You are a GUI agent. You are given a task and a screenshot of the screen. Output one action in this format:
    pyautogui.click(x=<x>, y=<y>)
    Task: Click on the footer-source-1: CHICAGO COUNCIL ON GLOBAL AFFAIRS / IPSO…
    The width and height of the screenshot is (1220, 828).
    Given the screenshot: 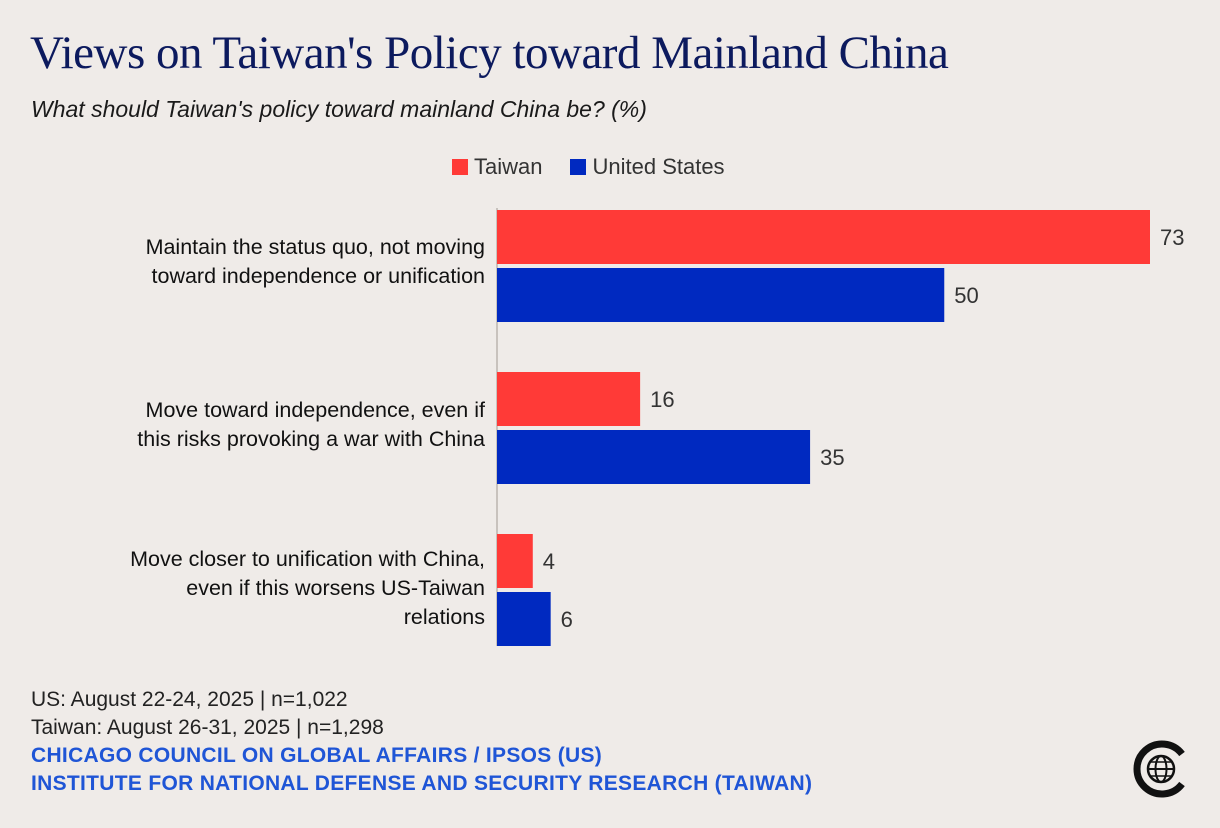 What is the action you would take?
    pyautogui.click(x=317, y=755)
    